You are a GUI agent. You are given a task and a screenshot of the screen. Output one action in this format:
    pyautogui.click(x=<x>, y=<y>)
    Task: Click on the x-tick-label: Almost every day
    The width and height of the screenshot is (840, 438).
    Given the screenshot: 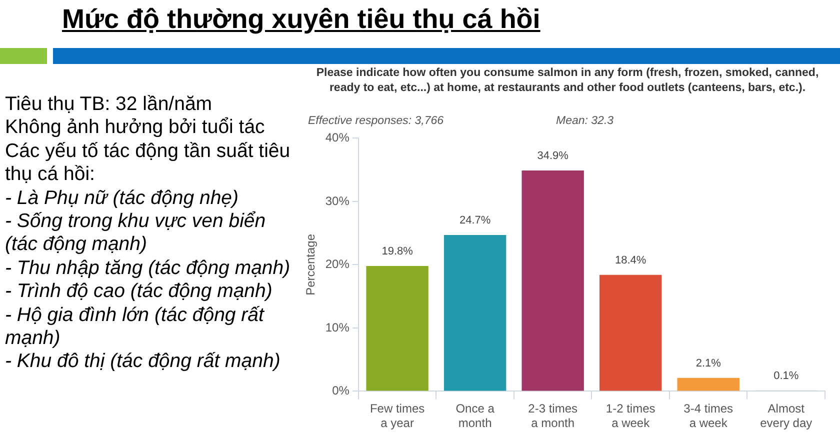 What is the action you would take?
    pyautogui.click(x=786, y=416)
    